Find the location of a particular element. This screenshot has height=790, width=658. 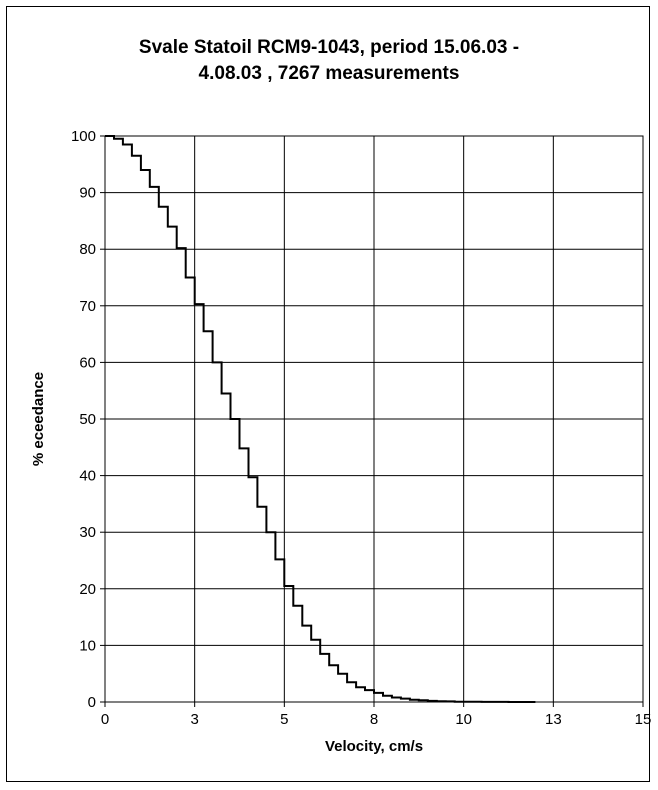

y-tick-label-30: 30 is located at coordinates (87, 532).